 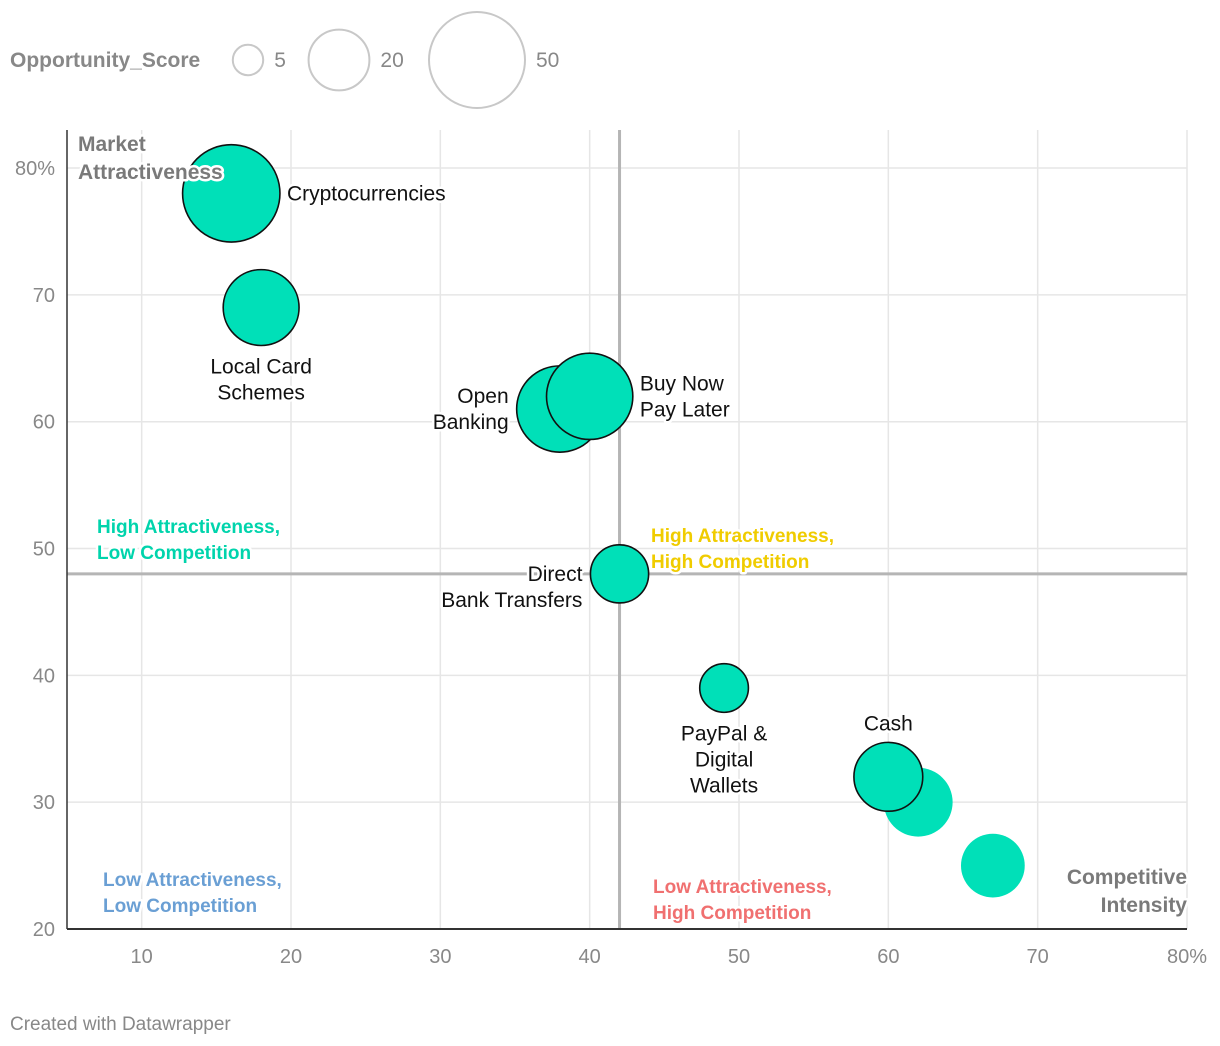 What do you see at coordinates (150, 172) in the screenshot?
I see `y-axis-title-line-2: Attractiveness` at bounding box center [150, 172].